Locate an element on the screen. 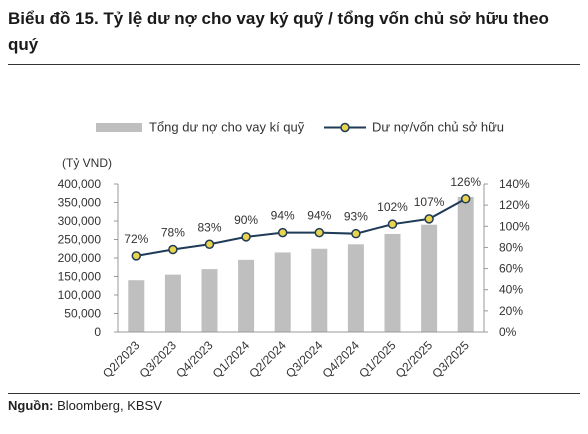 The image size is (588, 434). left-axis-tick-label: 200,000 is located at coordinates (80, 258).